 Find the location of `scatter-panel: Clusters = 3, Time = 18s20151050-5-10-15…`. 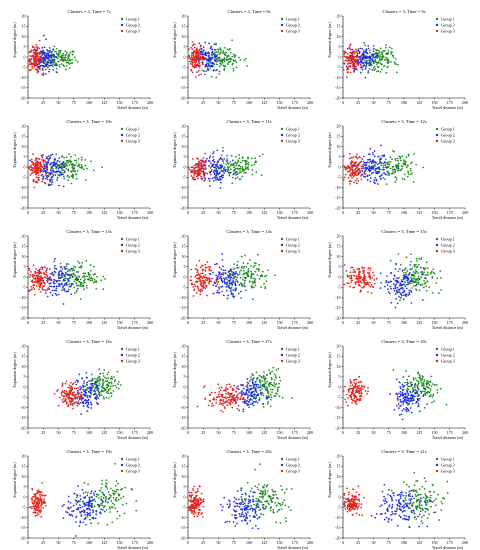

scatter-panel: Clusters = 3, Time = 18s20151050-5-10-15… is located at coordinates (397, 389).